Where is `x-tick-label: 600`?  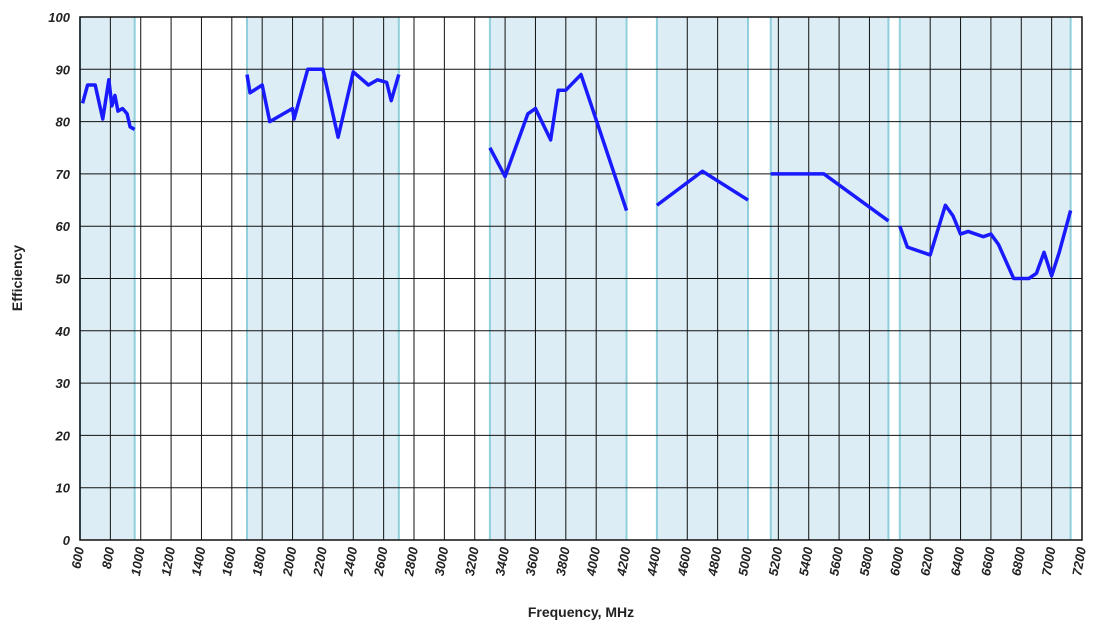
x-tick-label: 600 is located at coordinates (77, 557).